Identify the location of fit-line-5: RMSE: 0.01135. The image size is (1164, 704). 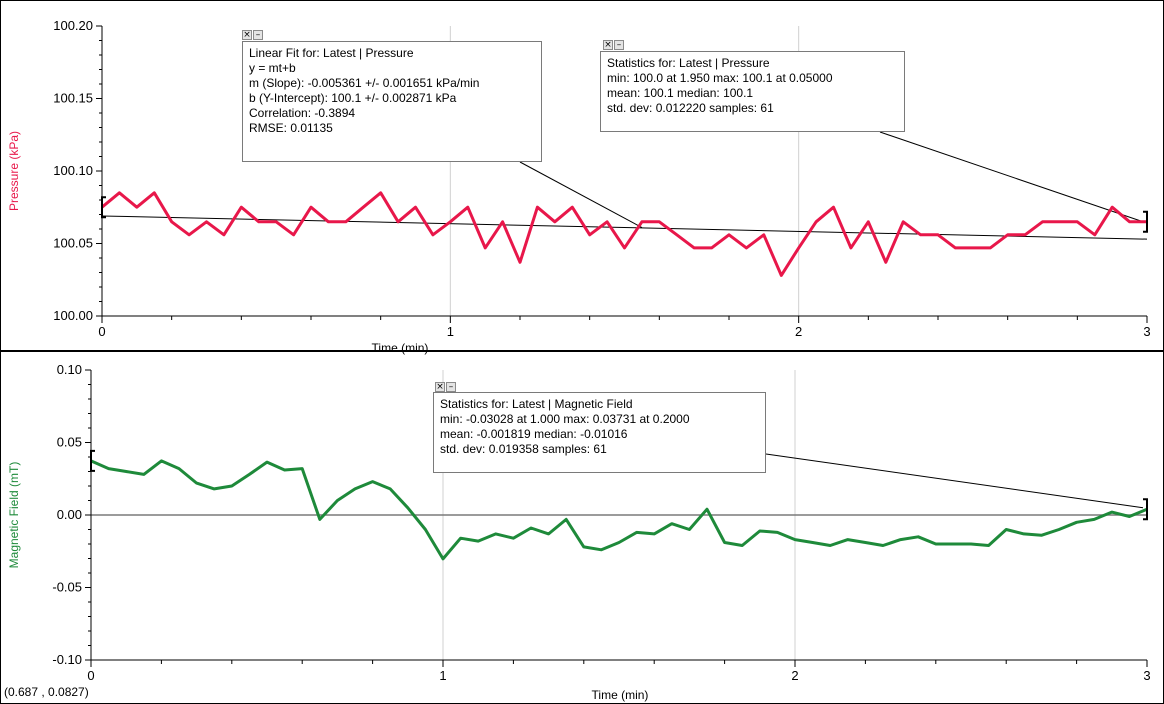
(291, 128).